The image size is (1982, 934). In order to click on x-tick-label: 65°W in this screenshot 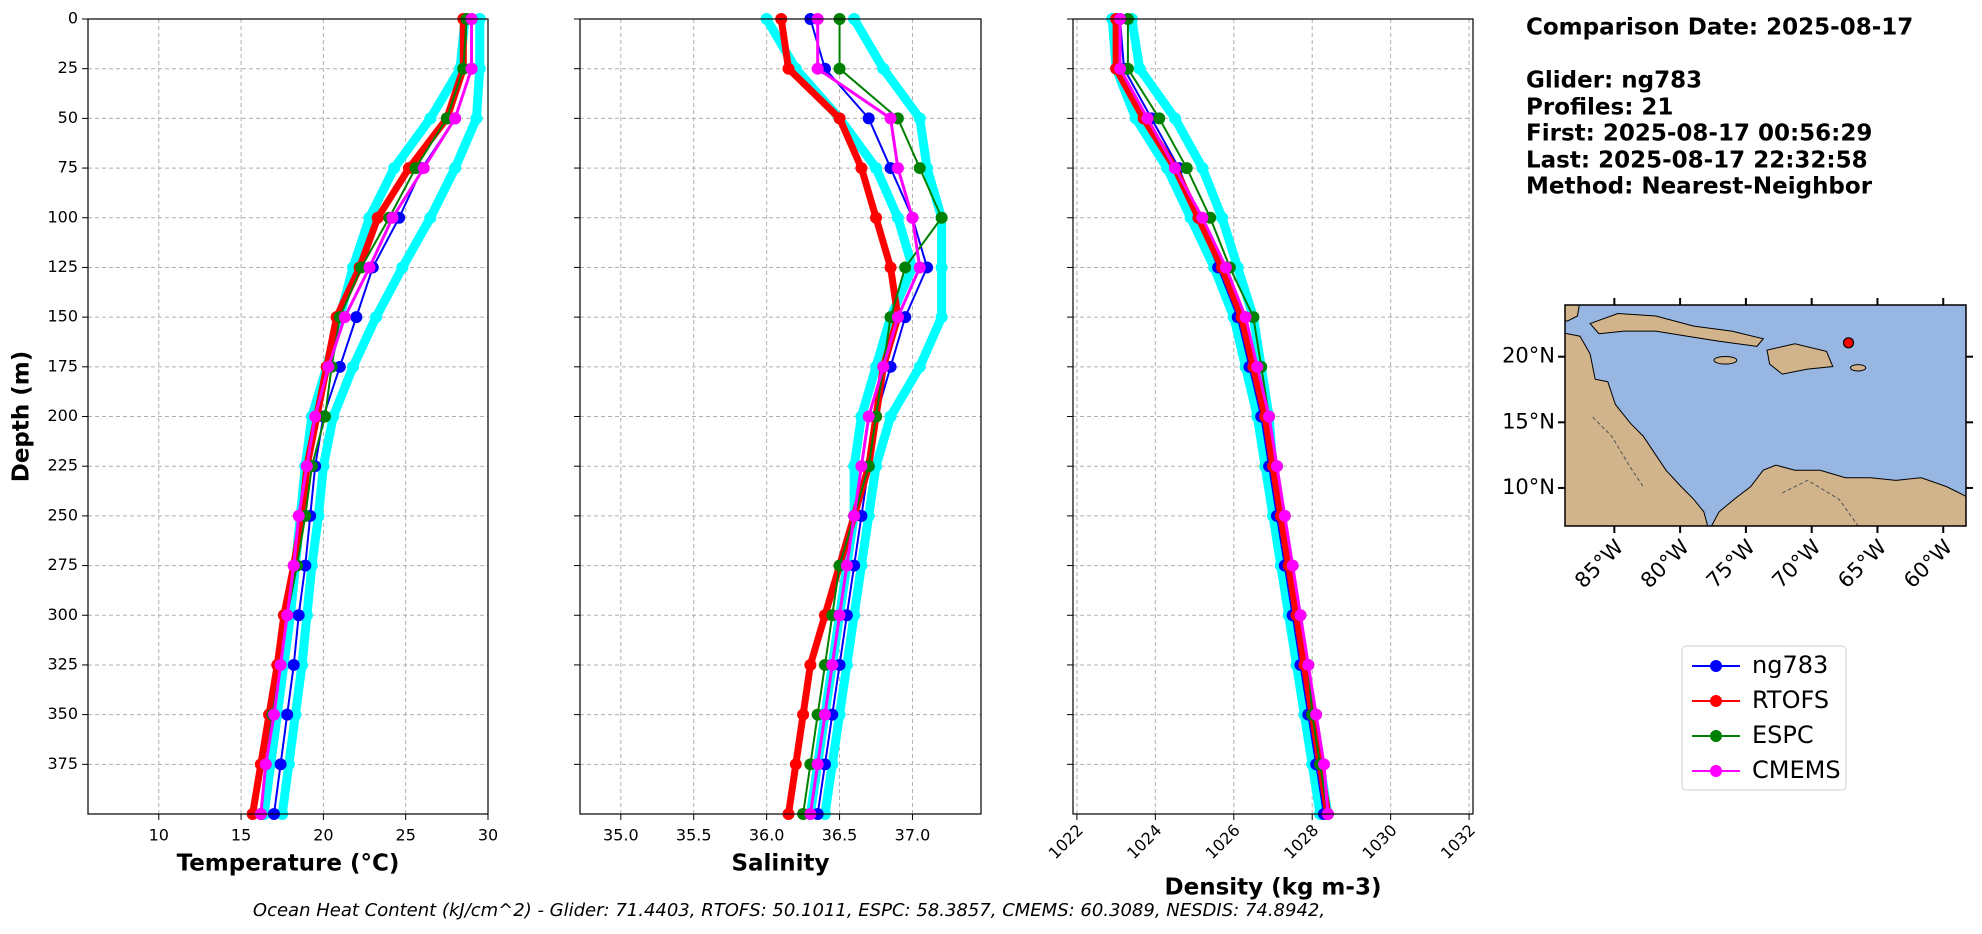, I will do `click(1862, 564)`.